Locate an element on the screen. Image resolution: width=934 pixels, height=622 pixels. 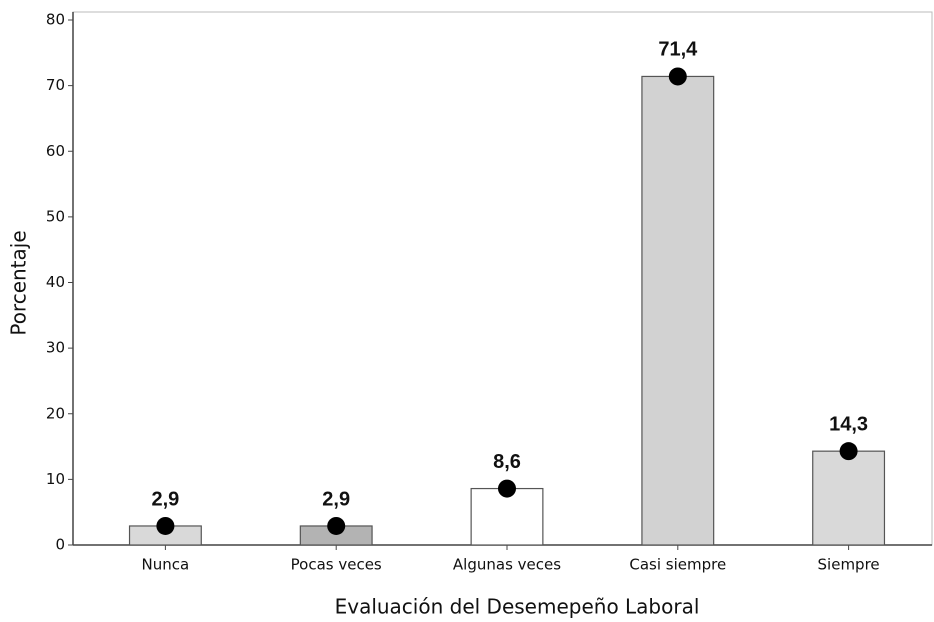
y-tick-label: 60 is located at coordinates (55, 151).